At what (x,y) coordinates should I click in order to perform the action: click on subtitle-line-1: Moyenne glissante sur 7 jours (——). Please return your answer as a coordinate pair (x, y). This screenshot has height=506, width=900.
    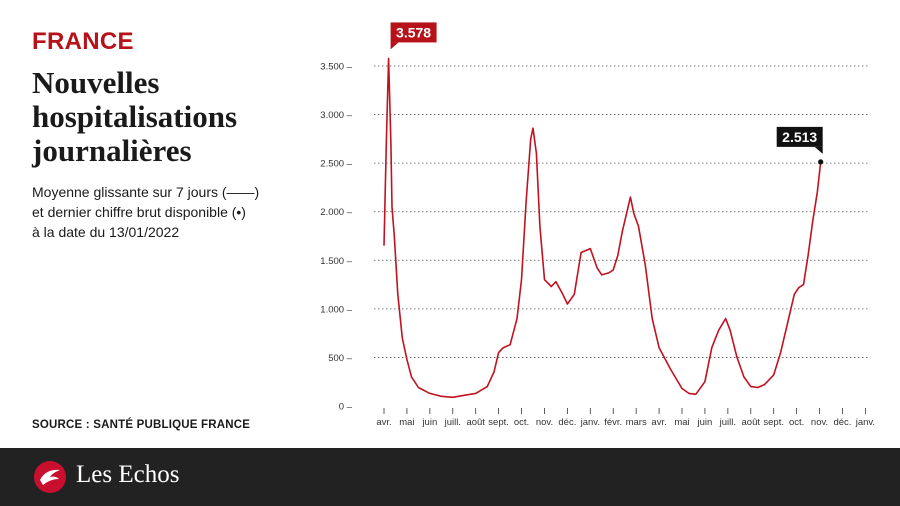
    Looking at the image, I should click on (146, 192).